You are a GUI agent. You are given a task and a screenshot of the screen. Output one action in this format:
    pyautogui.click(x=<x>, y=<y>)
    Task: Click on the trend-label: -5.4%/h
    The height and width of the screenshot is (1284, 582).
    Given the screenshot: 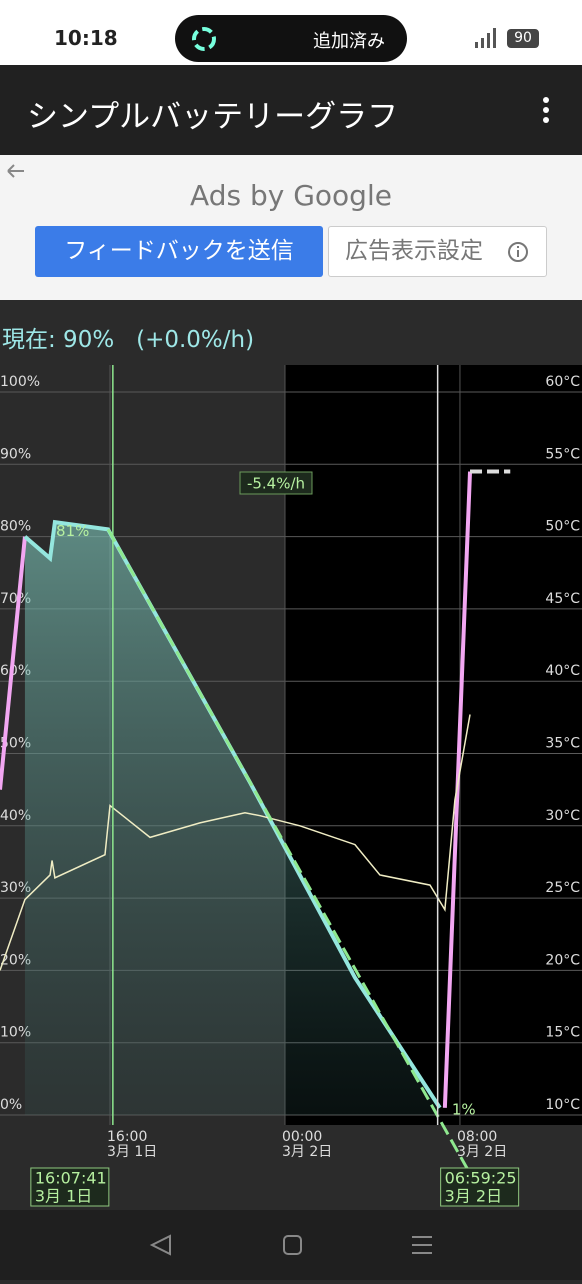 What is the action you would take?
    pyautogui.click(x=276, y=484)
    